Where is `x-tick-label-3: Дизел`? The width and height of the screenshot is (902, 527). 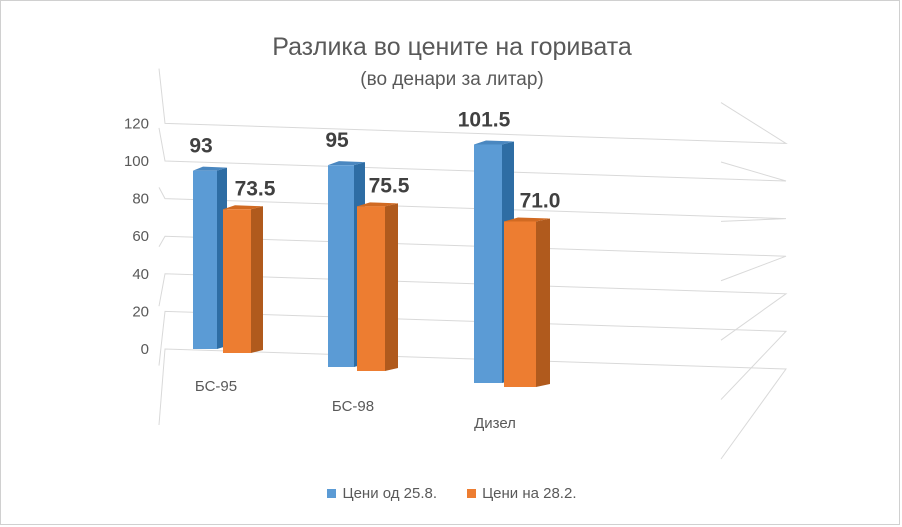
x-tick-label-3: Дизел is located at coordinates (495, 423).